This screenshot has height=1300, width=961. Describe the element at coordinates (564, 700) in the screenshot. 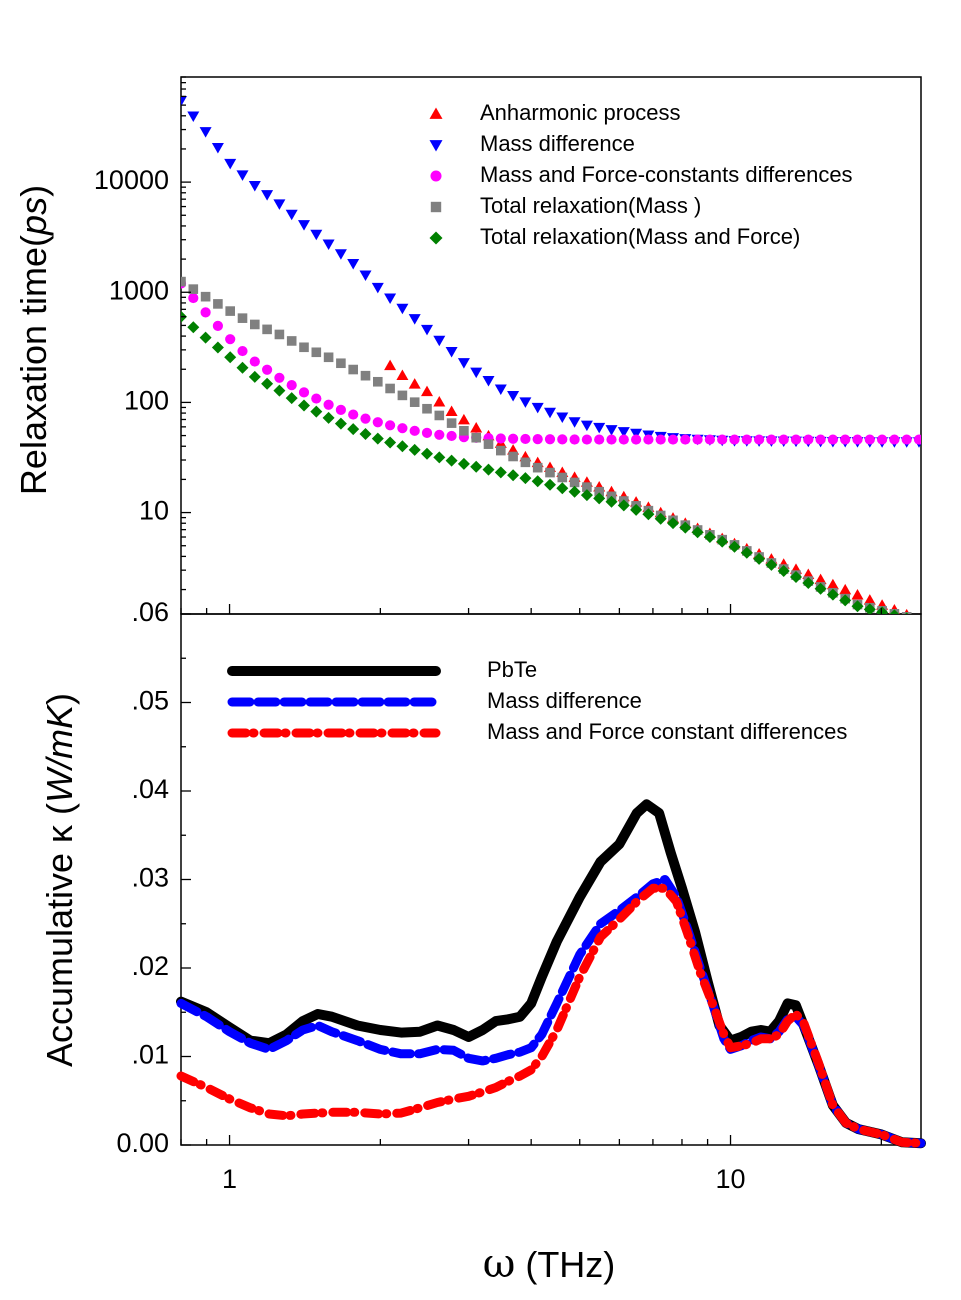

I see `bottom-legend-label-2: Mass difference` at that location.